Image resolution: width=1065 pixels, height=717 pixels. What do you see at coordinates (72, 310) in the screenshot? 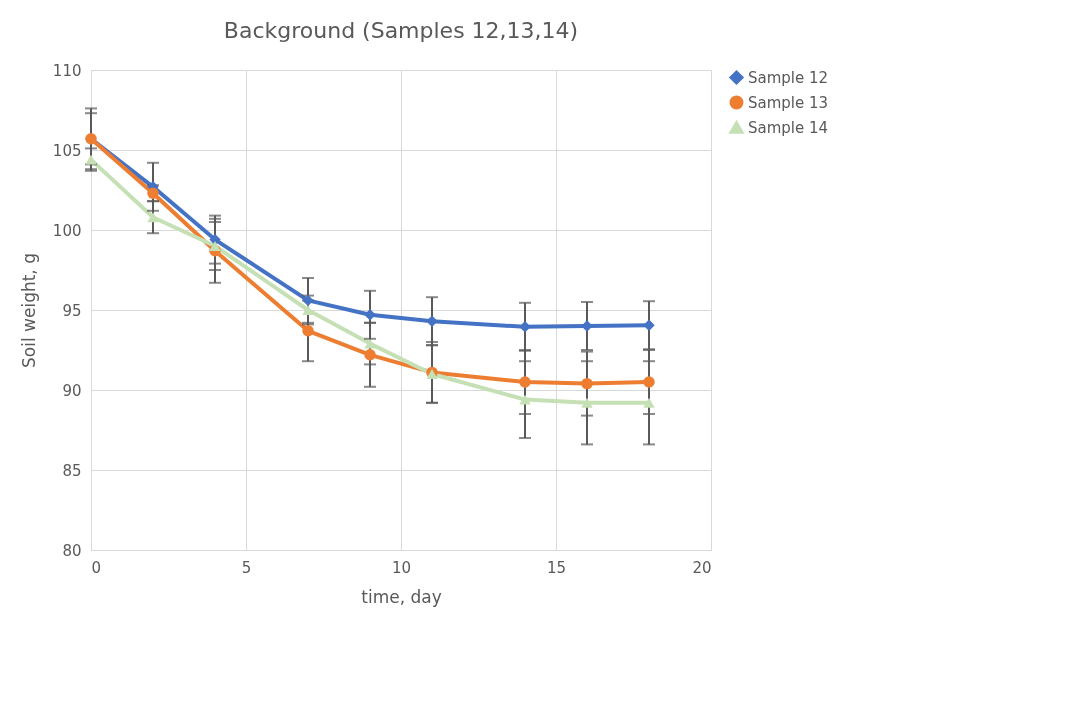
I see `y-tick-label: 95` at bounding box center [72, 310].